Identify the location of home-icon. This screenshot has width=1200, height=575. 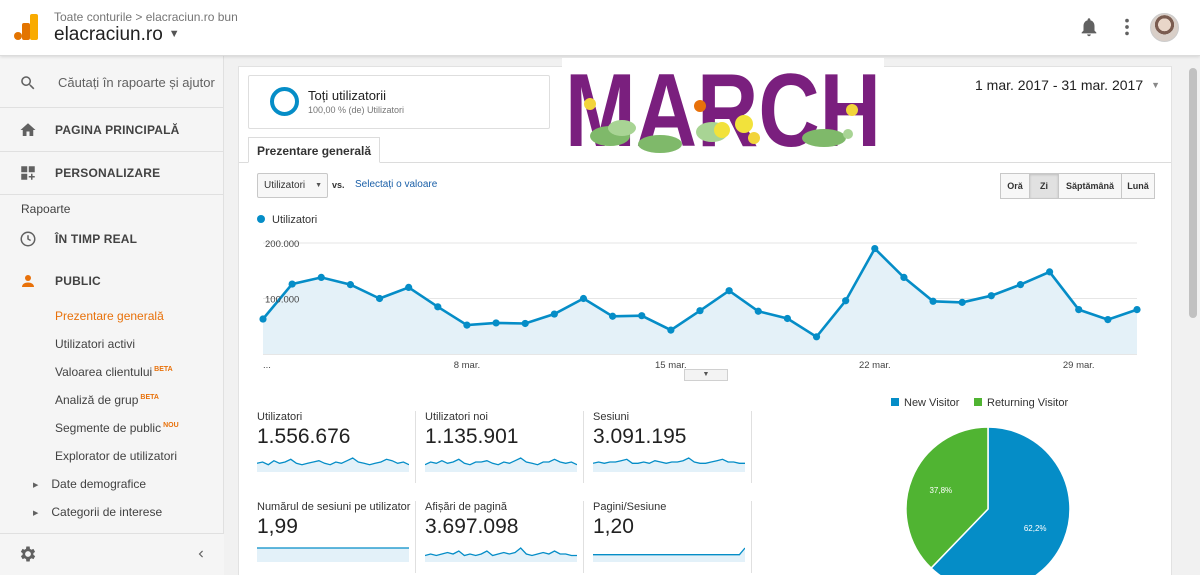
(28, 129).